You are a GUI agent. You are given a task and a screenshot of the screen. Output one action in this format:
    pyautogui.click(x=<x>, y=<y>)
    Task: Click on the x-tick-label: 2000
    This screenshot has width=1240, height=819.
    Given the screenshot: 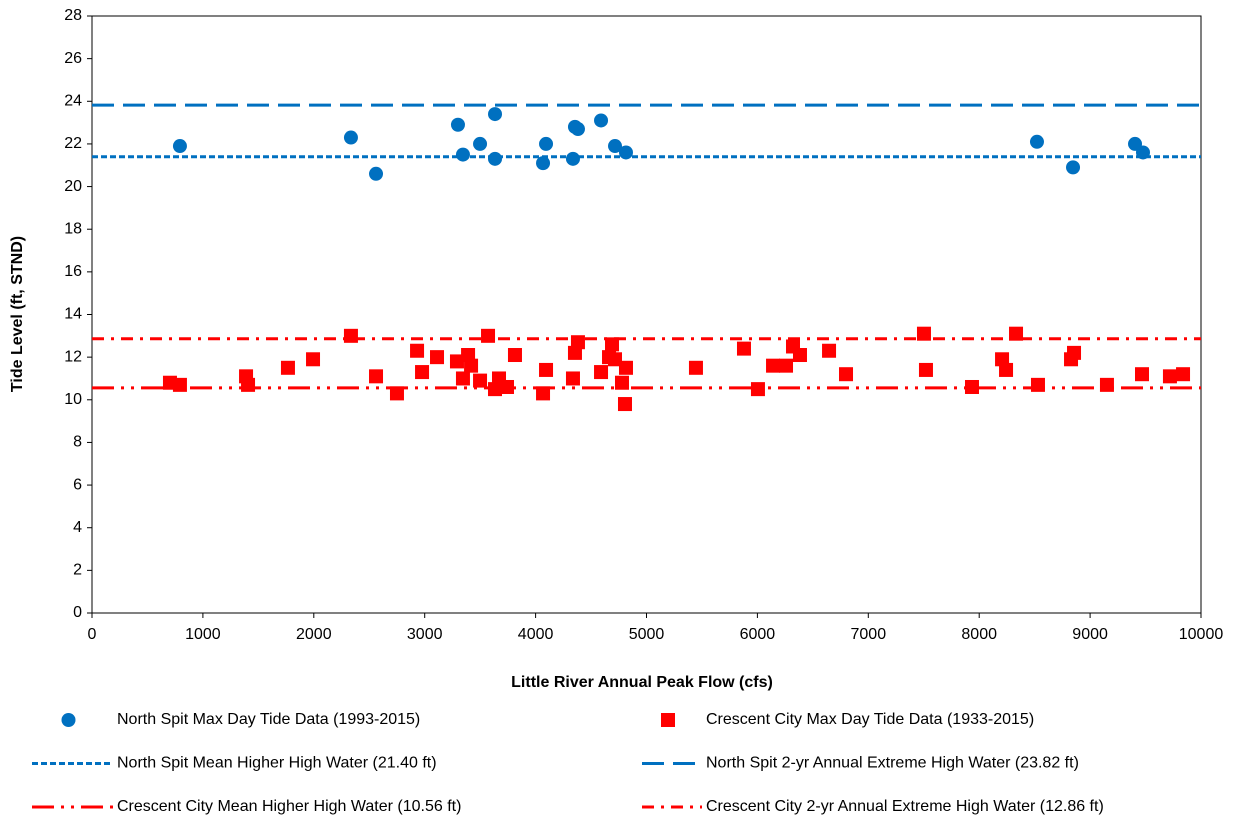 What is the action you would take?
    pyautogui.click(x=314, y=634)
    